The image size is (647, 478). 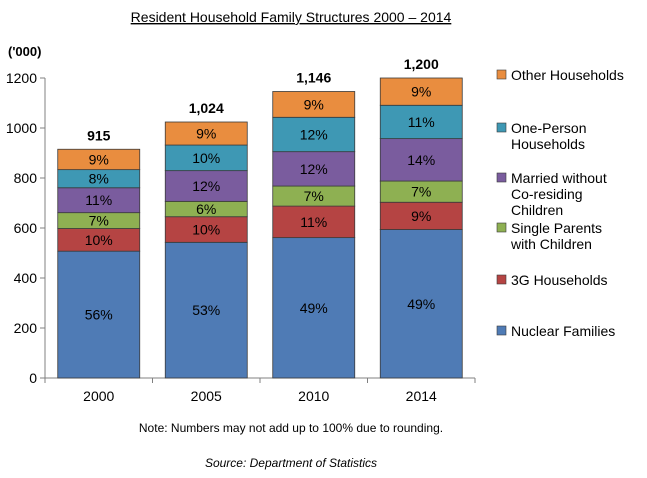 What do you see at coordinates (313, 396) in the screenshot?
I see `x-tick-label: 2010` at bounding box center [313, 396].